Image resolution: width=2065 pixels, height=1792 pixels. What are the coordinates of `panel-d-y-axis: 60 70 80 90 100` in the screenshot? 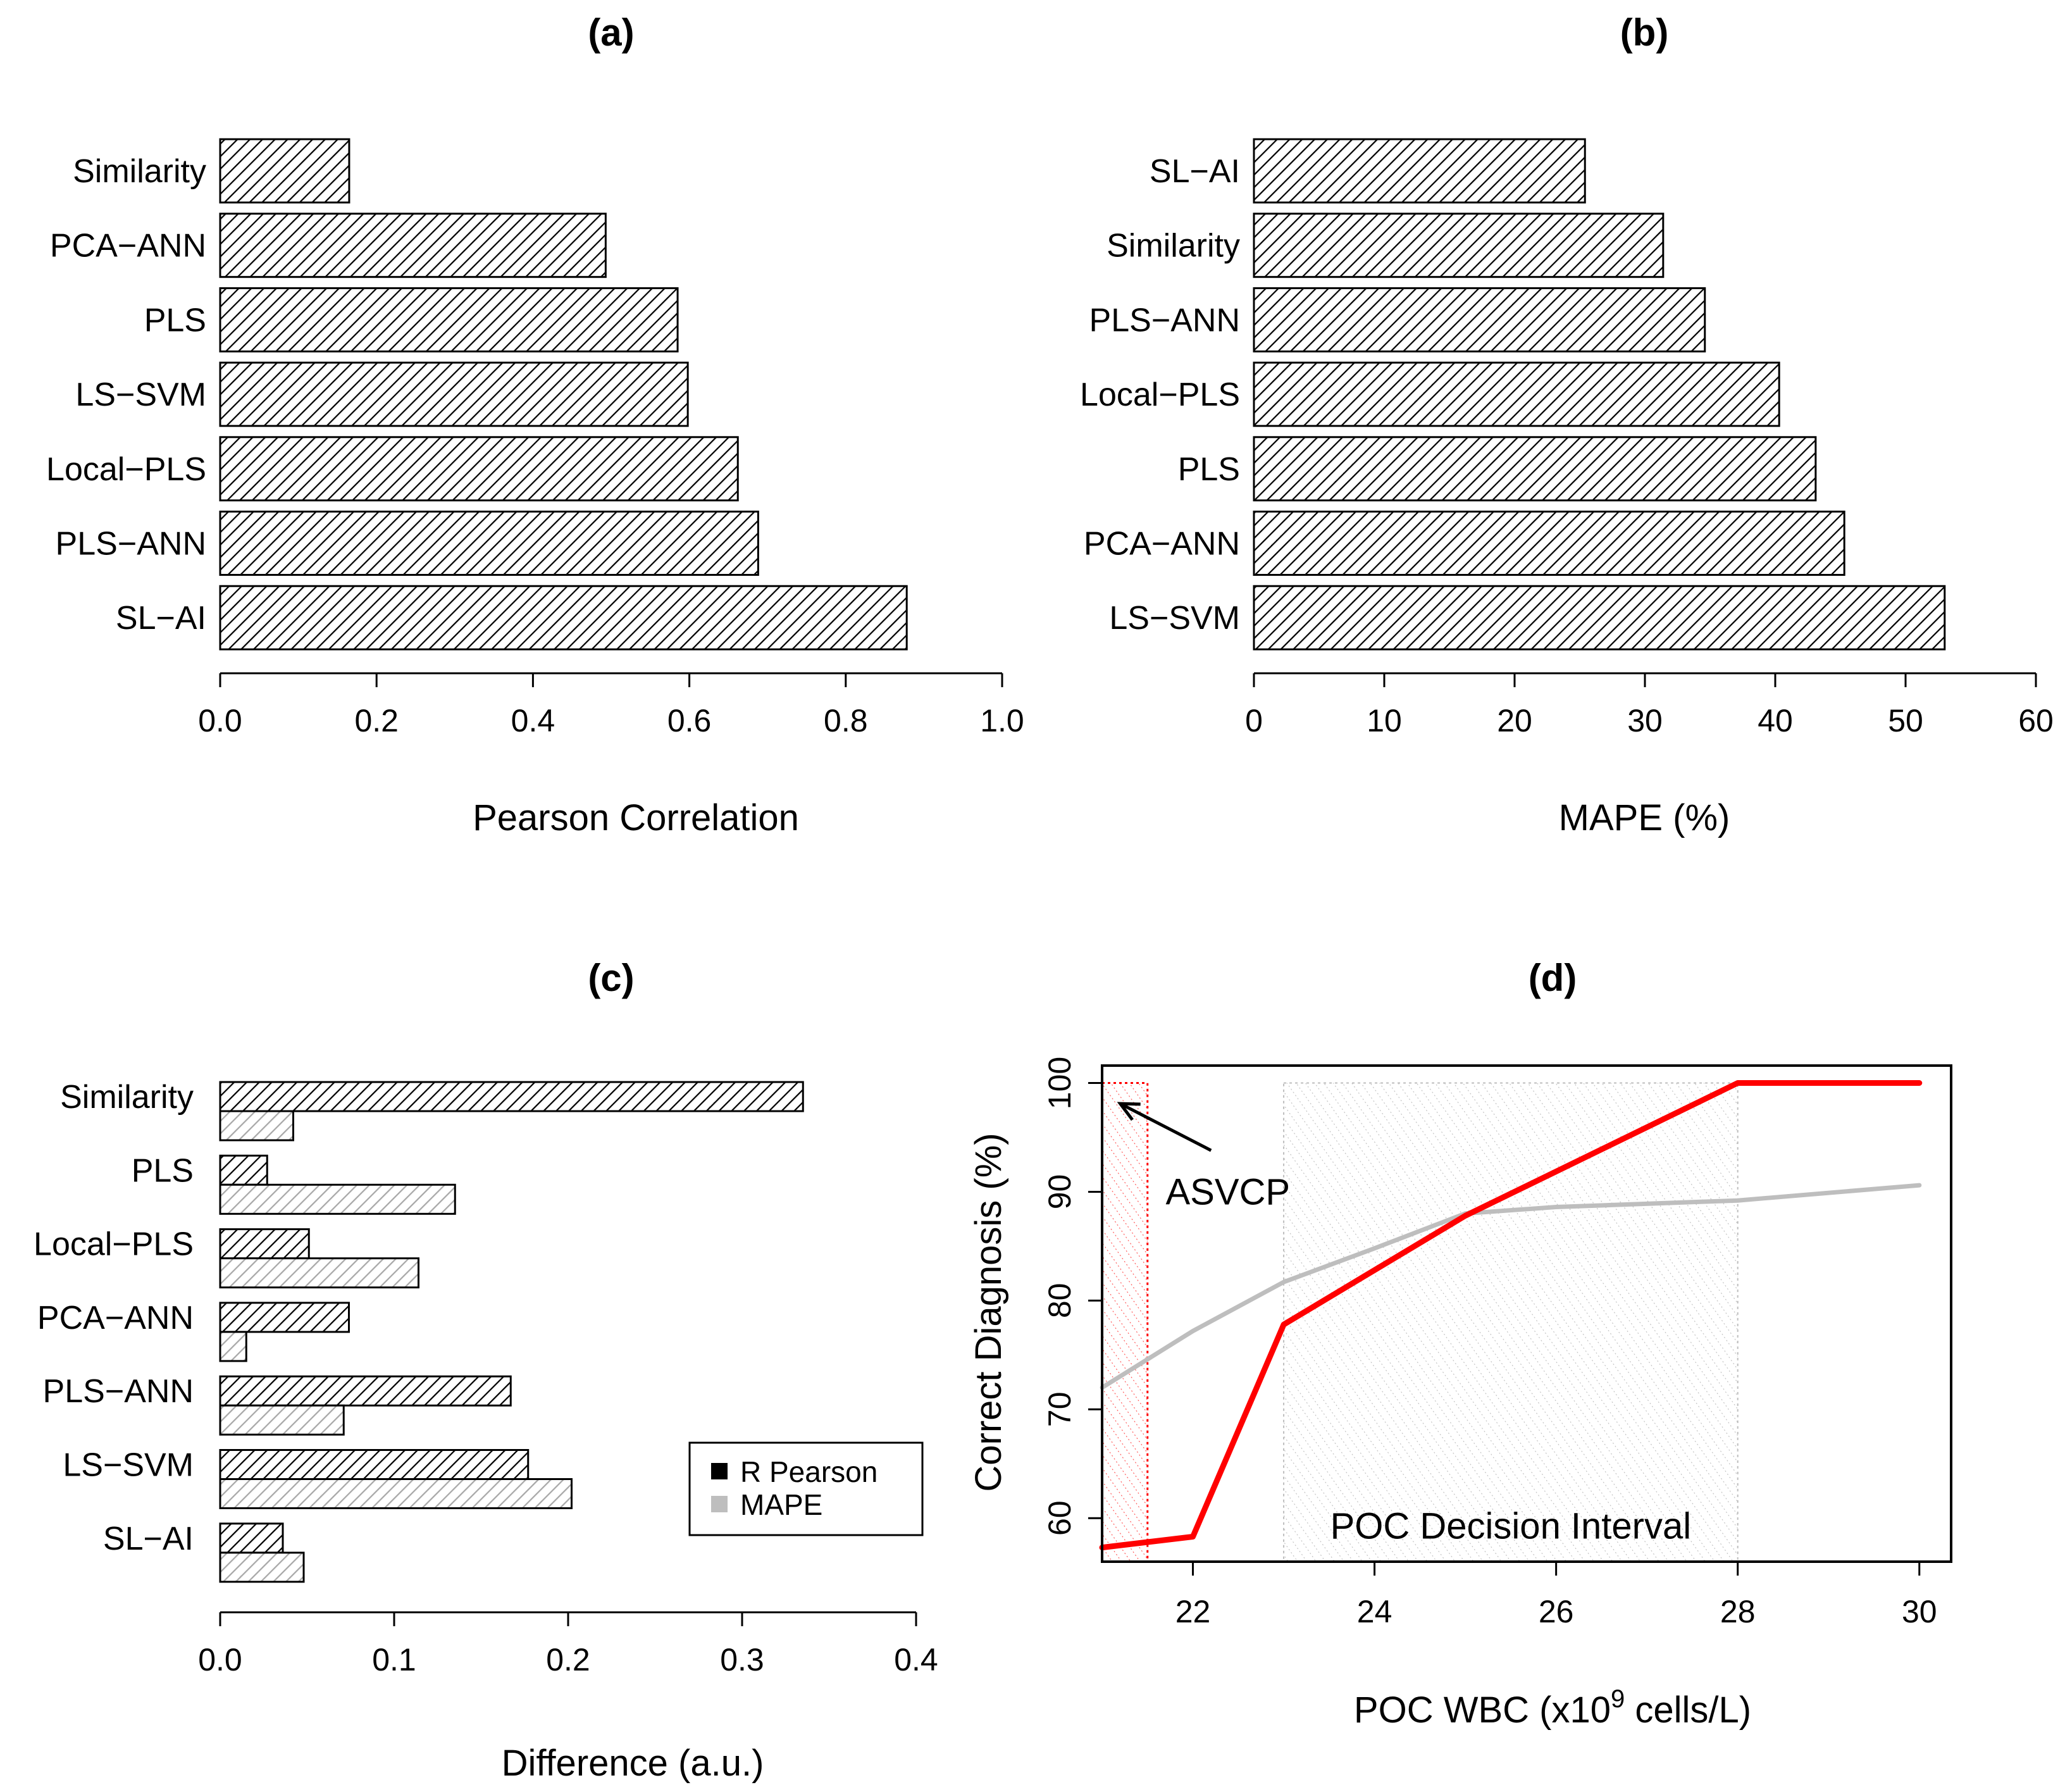 It's located at (1072, 1297).